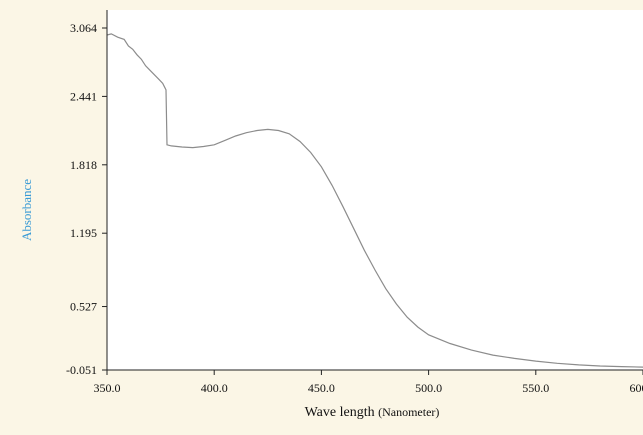 Image resolution: width=643 pixels, height=435 pixels. Describe the element at coordinates (636, 388) in the screenshot. I see `x-tick-label: 600.0` at that location.